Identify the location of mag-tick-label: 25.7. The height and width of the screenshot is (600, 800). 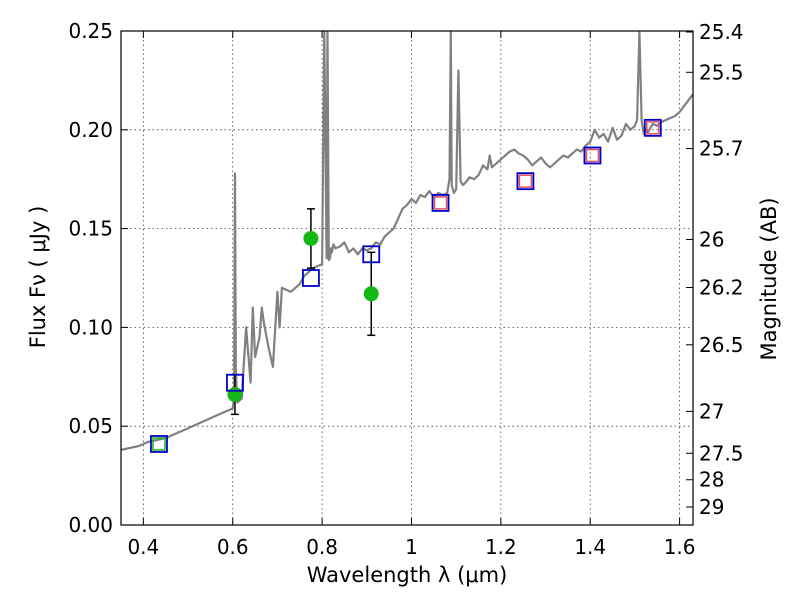
(721, 149).